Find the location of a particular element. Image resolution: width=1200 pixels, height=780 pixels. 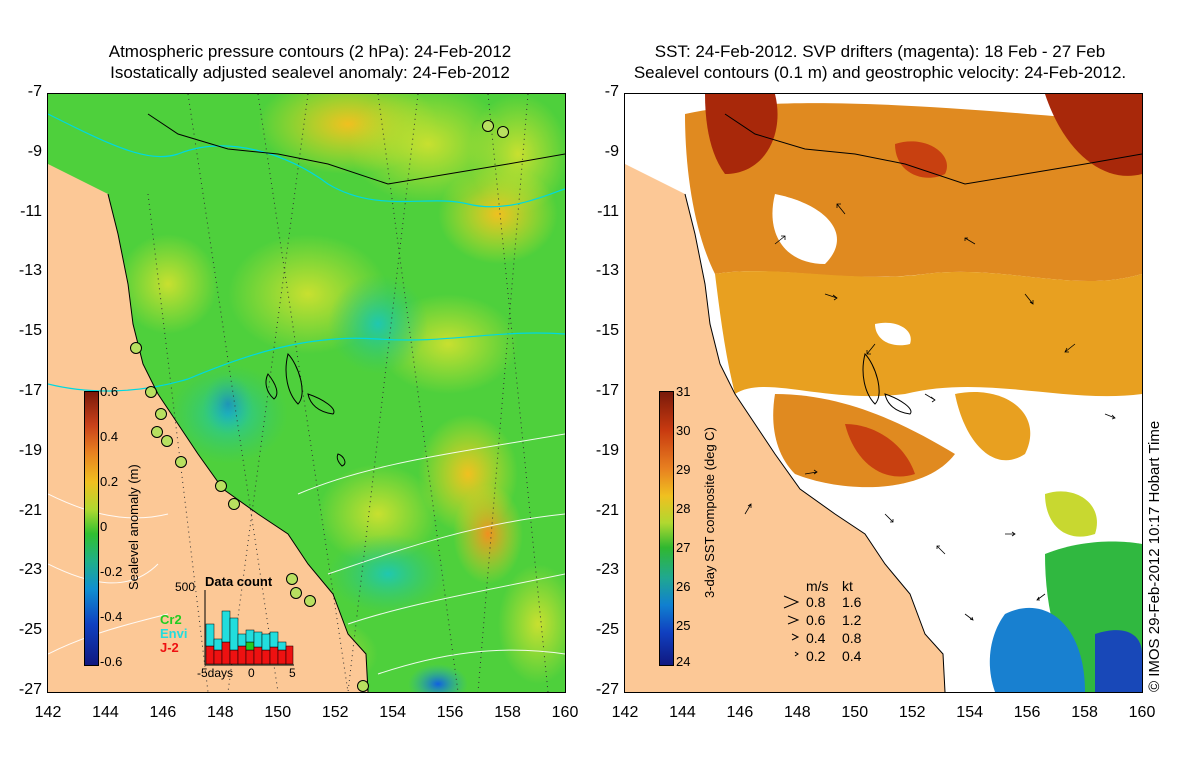

velocity-key-kt-1: 1.2 is located at coordinates (852, 620).